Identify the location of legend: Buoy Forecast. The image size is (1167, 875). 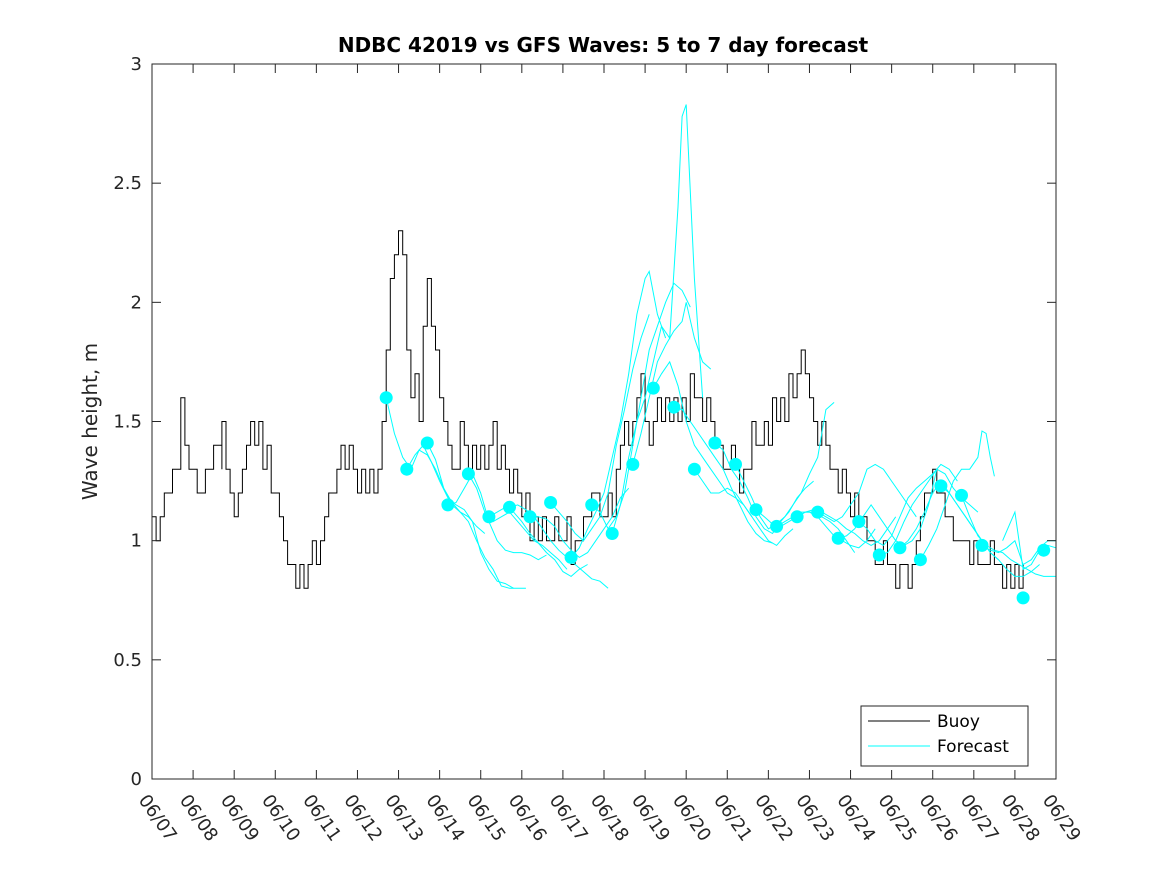
(944, 736).